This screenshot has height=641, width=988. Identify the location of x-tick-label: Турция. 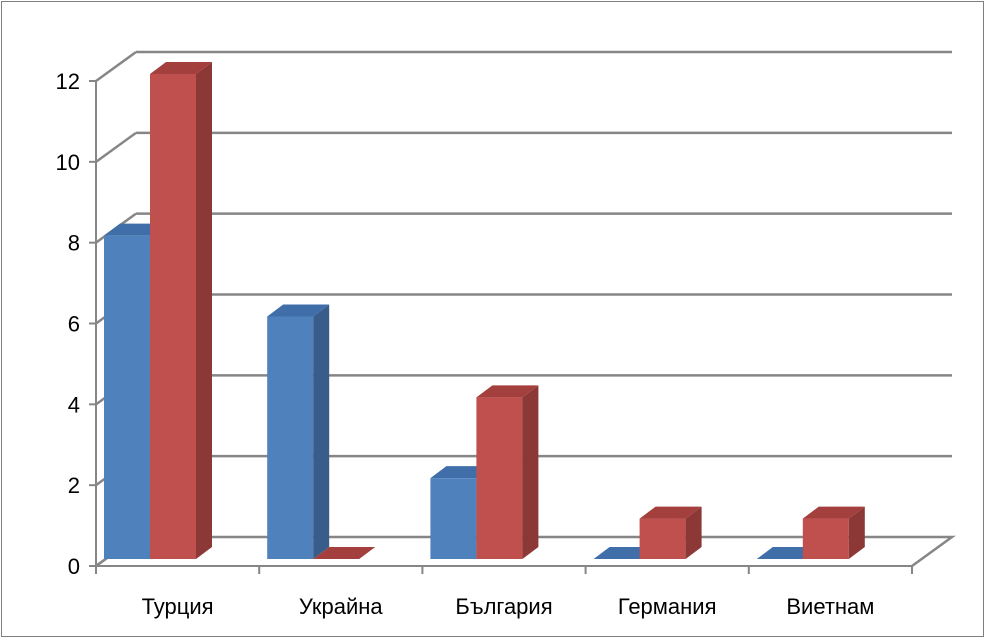
(178, 606).